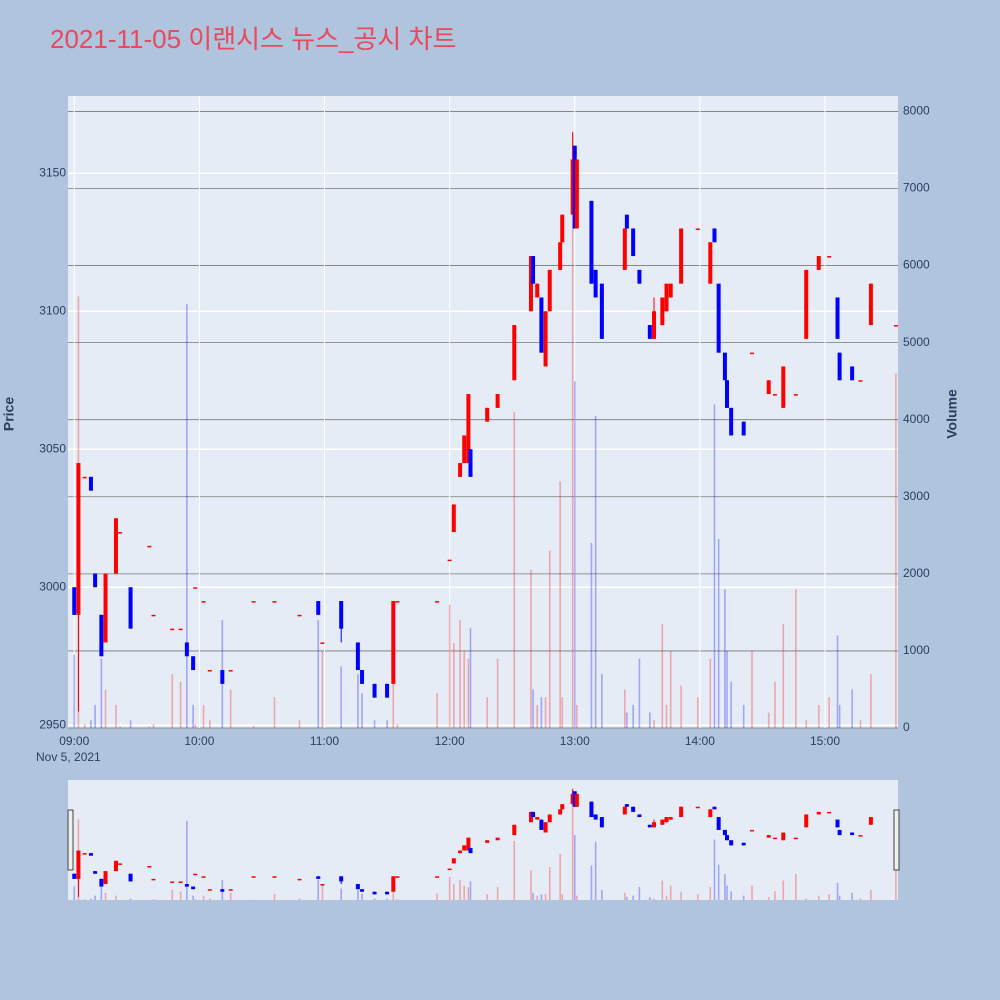  What do you see at coordinates (825, 741) in the screenshot?
I see `x-tick-label: 15:00` at bounding box center [825, 741].